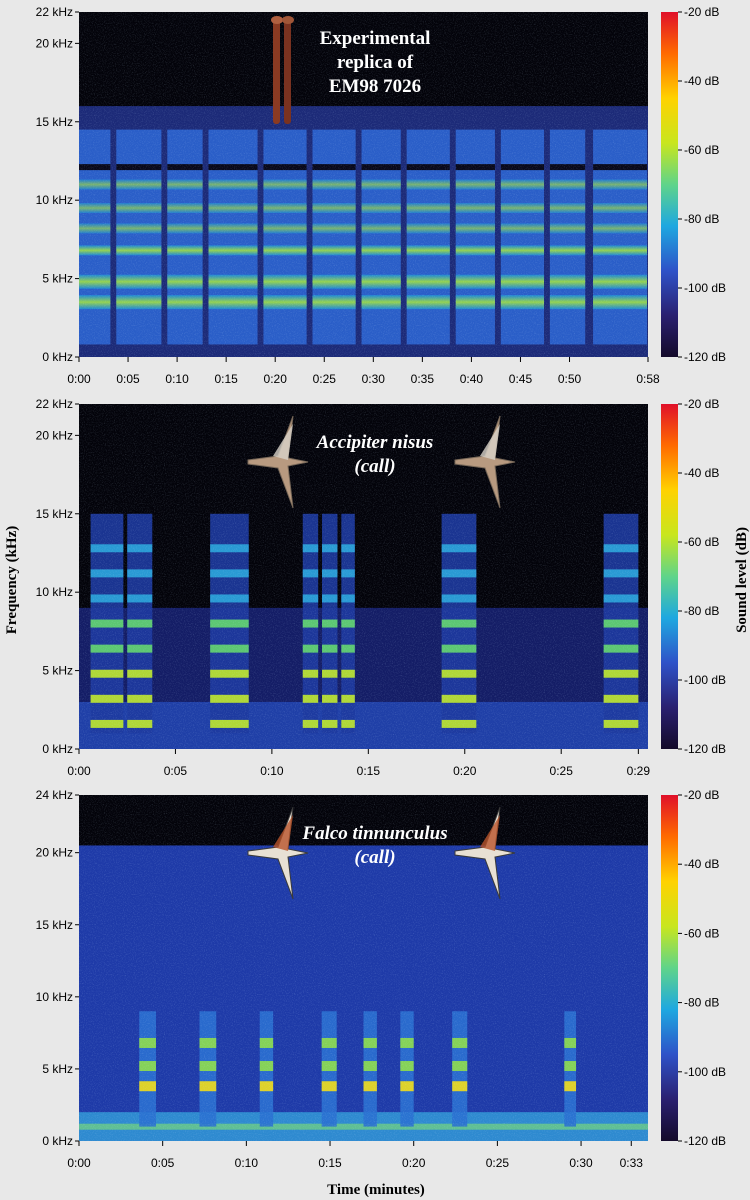 The image size is (750, 1200). What do you see at coordinates (648, 379) in the screenshot?
I see `x-tick-label: 0:58` at bounding box center [648, 379].